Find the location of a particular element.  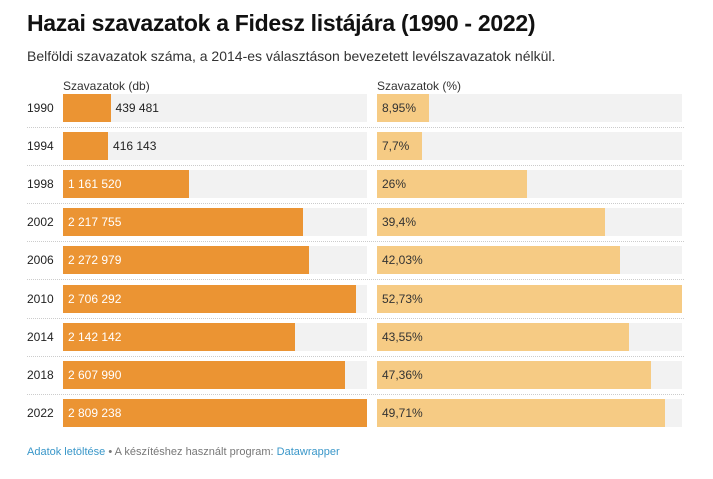

percent-value-label: 43,55% is located at coordinates (402, 336).